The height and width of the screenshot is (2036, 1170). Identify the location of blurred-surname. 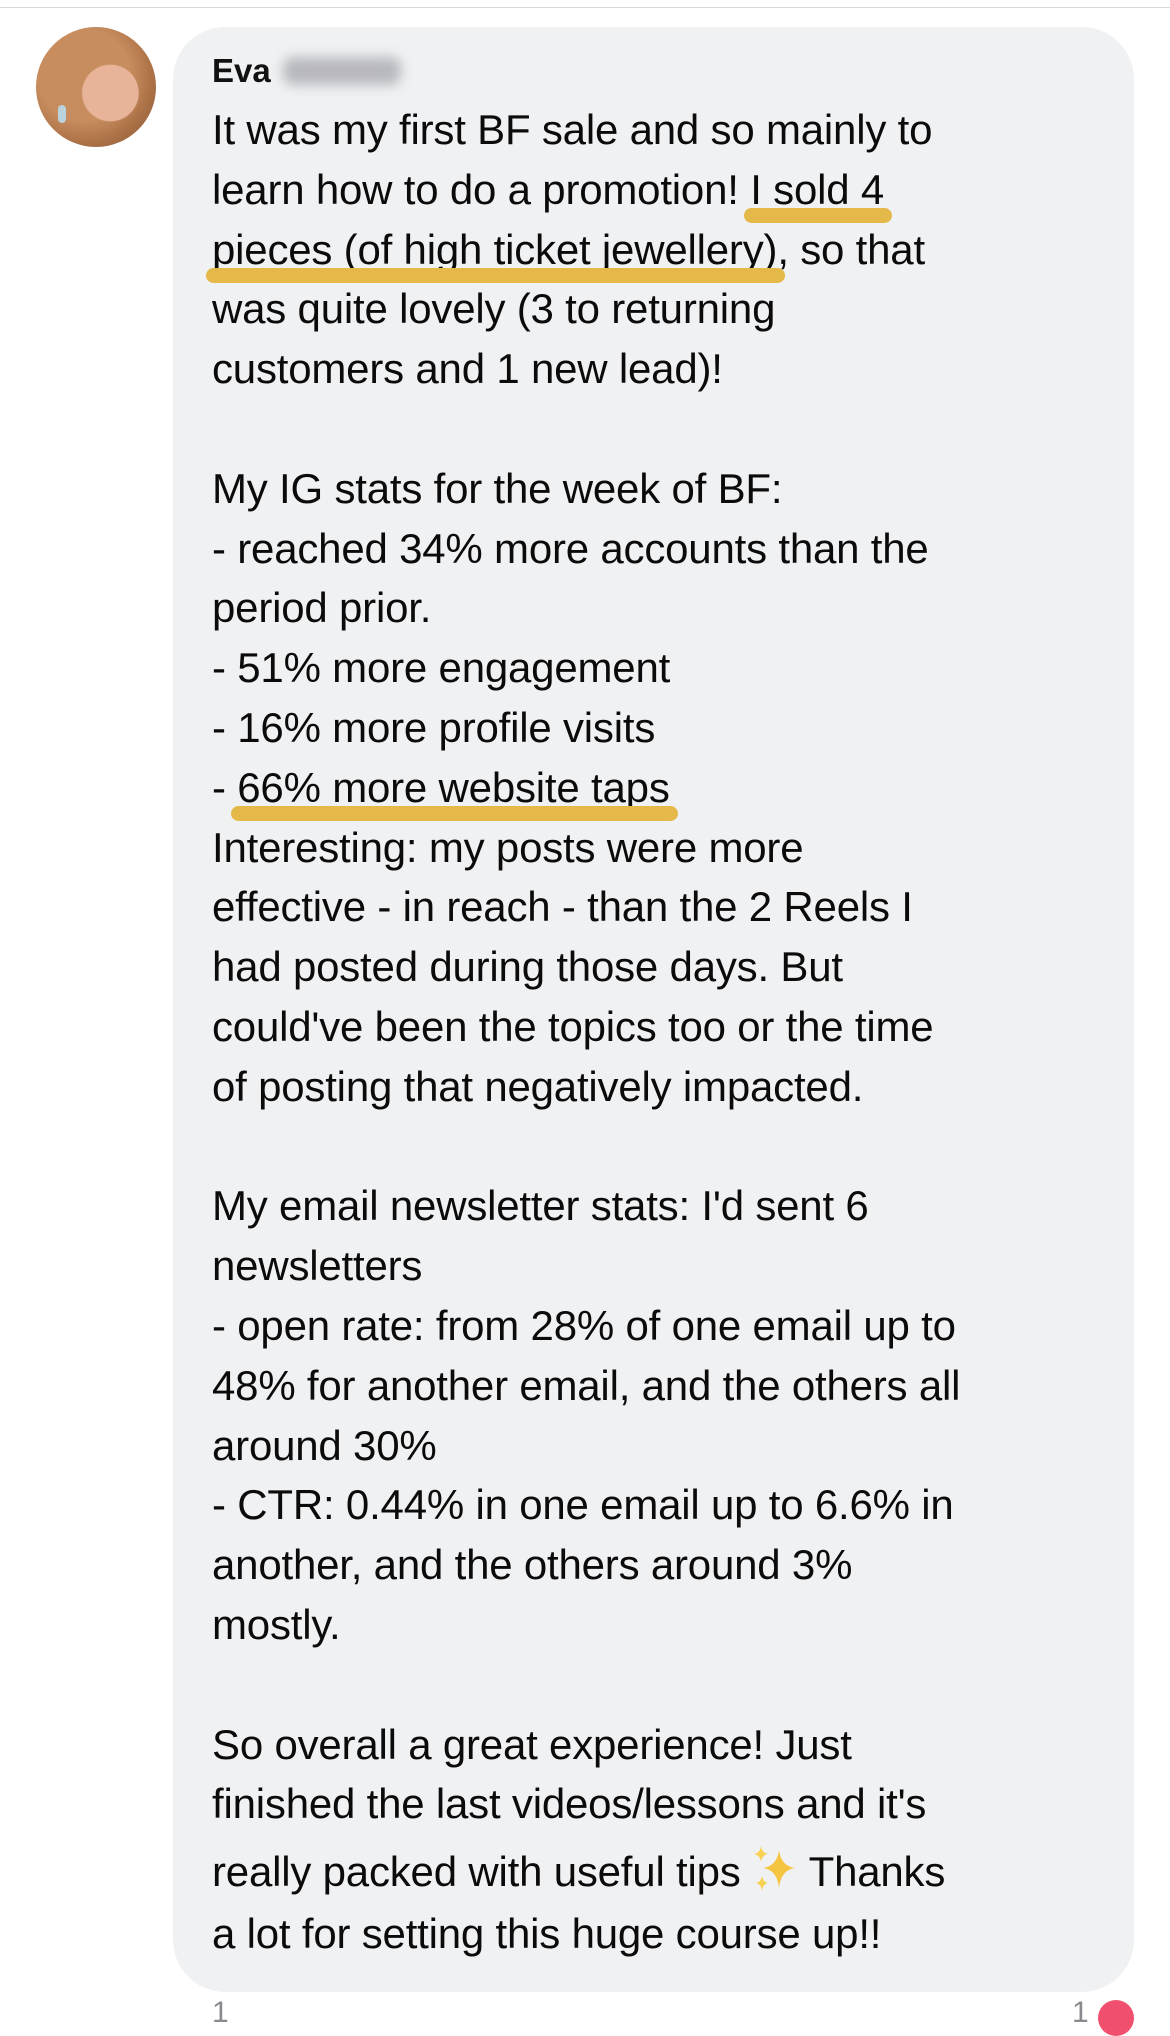
(341, 71).